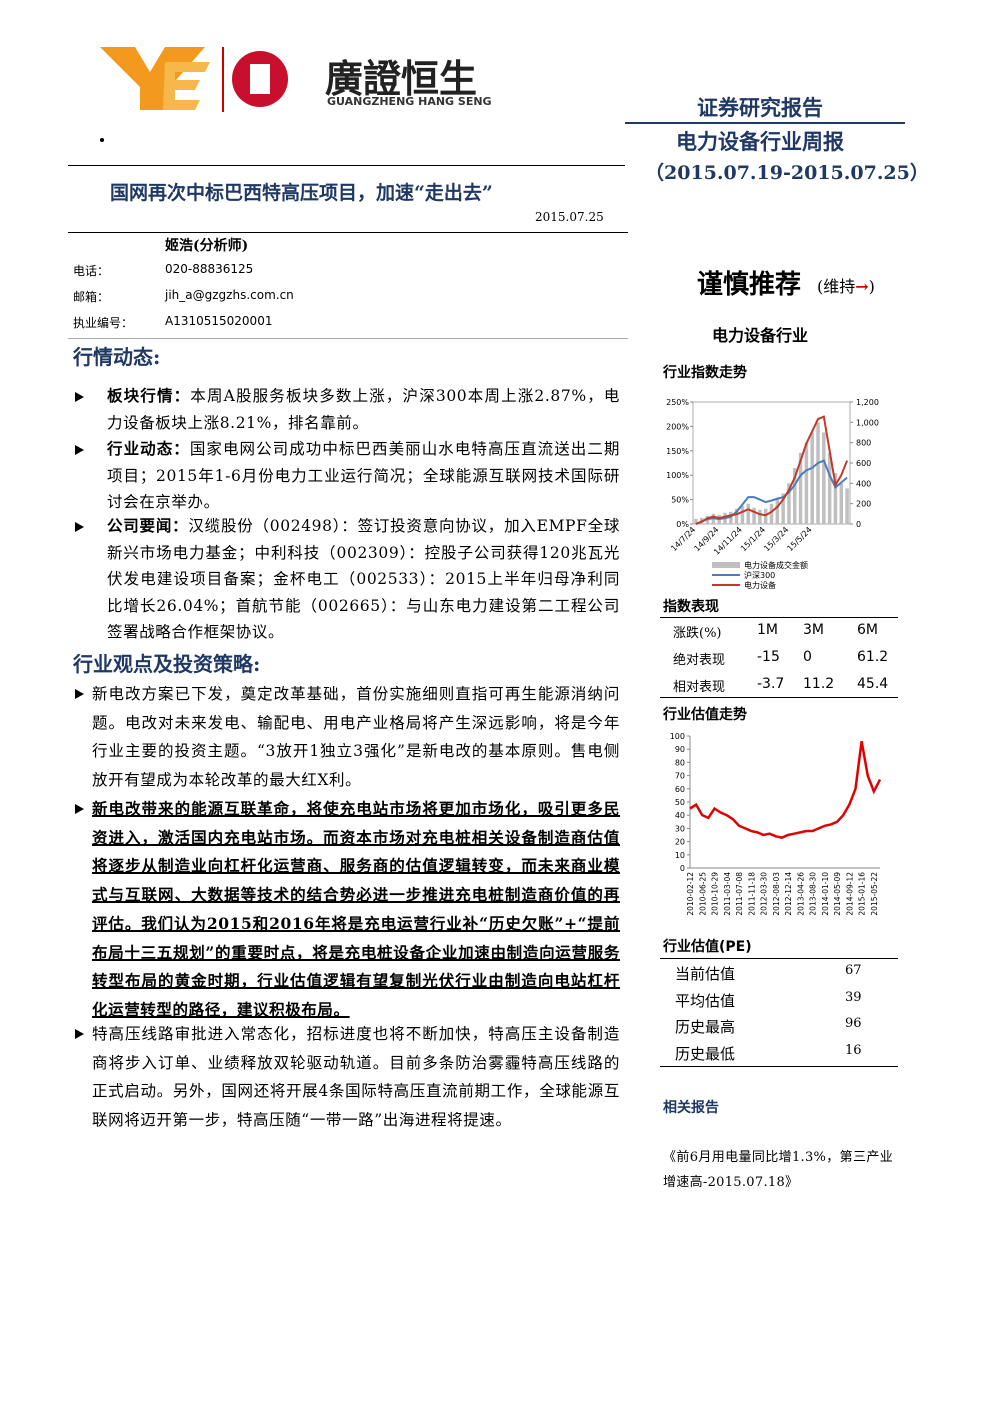  What do you see at coordinates (760, 107) in the screenshot?
I see `report-type: 证券研究报告` at bounding box center [760, 107].